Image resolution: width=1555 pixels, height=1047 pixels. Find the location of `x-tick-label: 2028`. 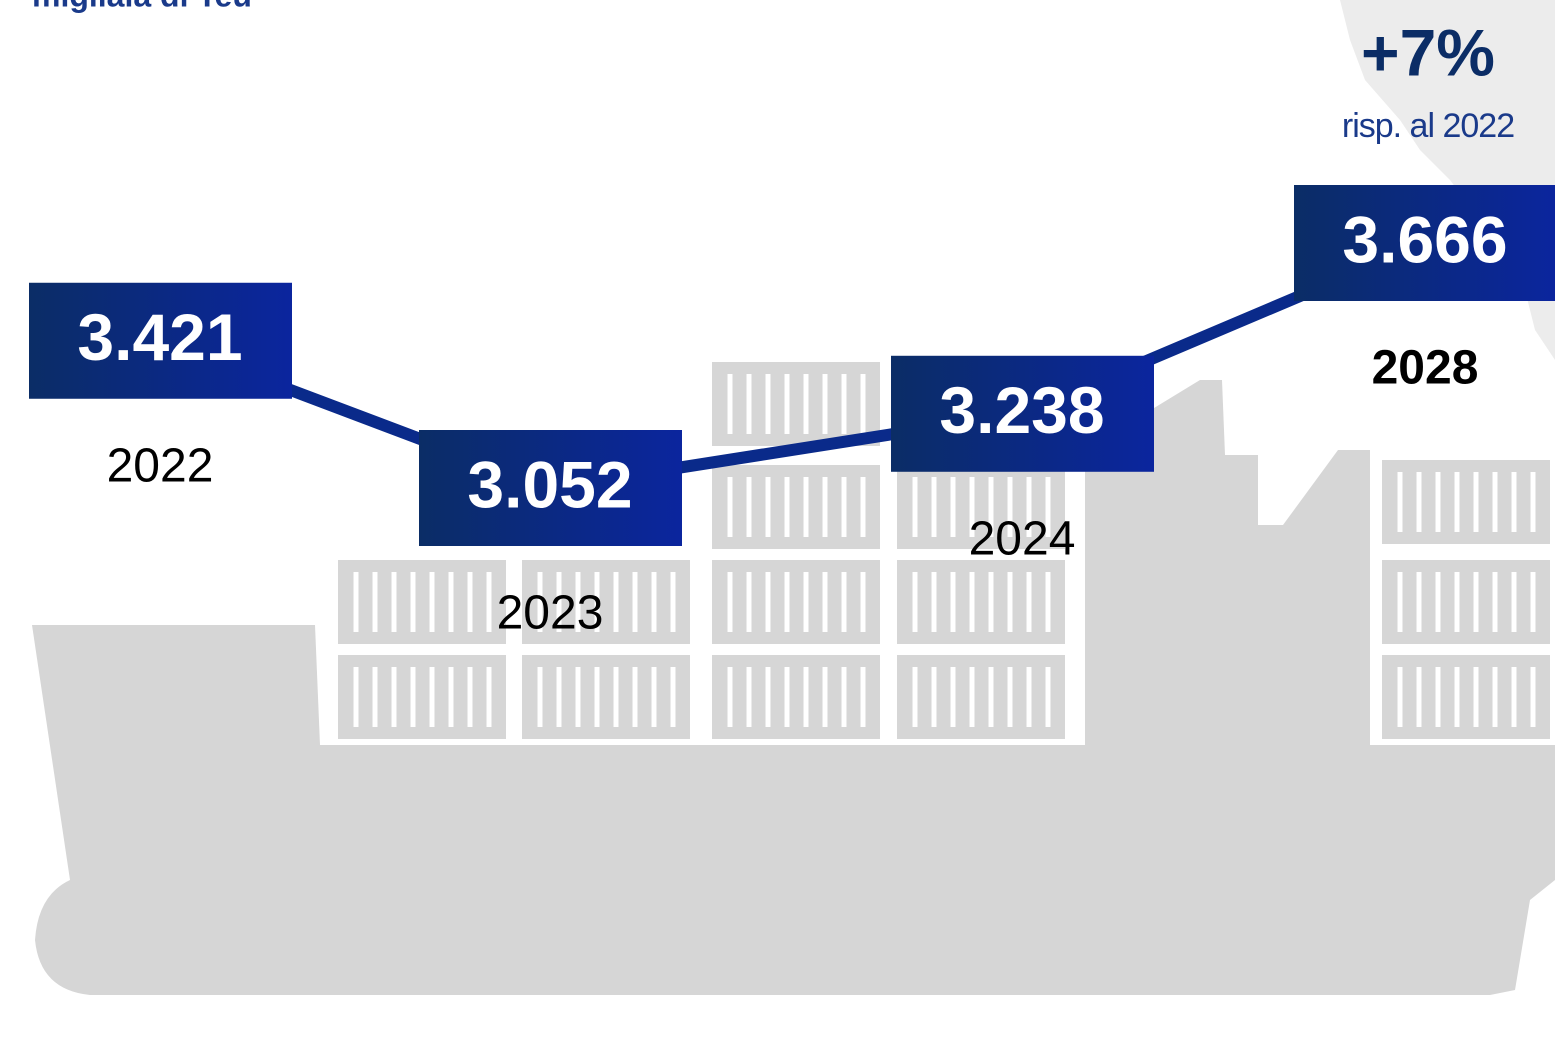

x-tick-label: 2028 is located at coordinates (1425, 368).